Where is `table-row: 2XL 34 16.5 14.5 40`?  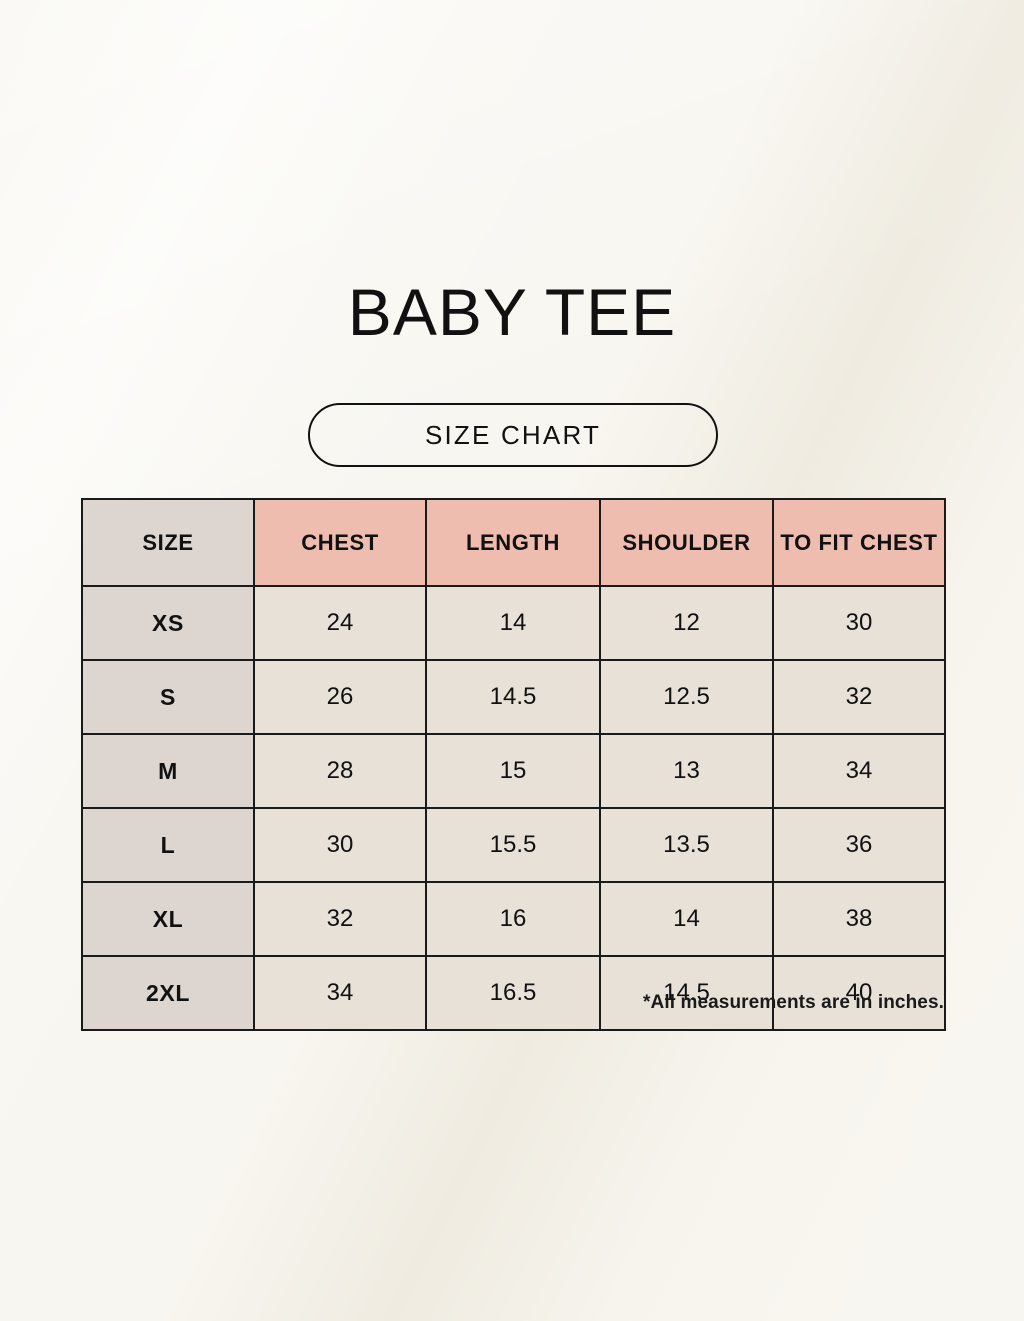
table-row: 2XL 34 16.5 14.5 40 is located at coordinates (513, 993).